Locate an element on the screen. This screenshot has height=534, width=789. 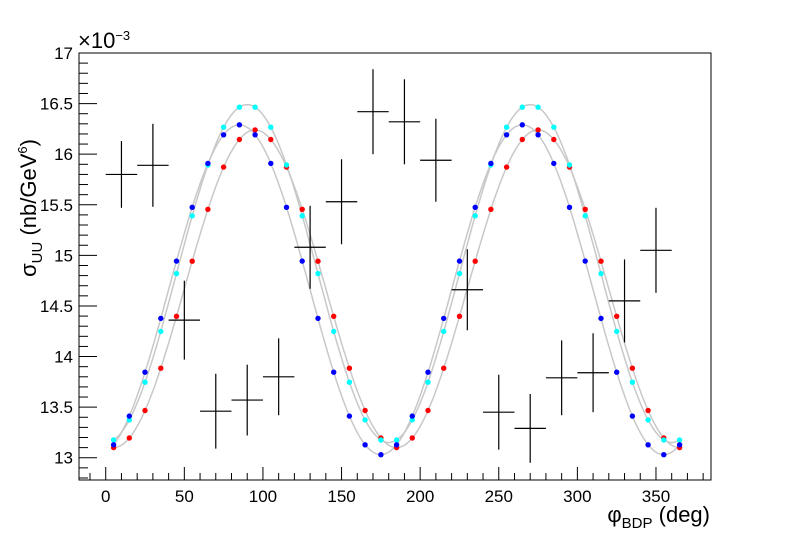
y-tick-label: 15.5 is located at coordinates (56, 205).